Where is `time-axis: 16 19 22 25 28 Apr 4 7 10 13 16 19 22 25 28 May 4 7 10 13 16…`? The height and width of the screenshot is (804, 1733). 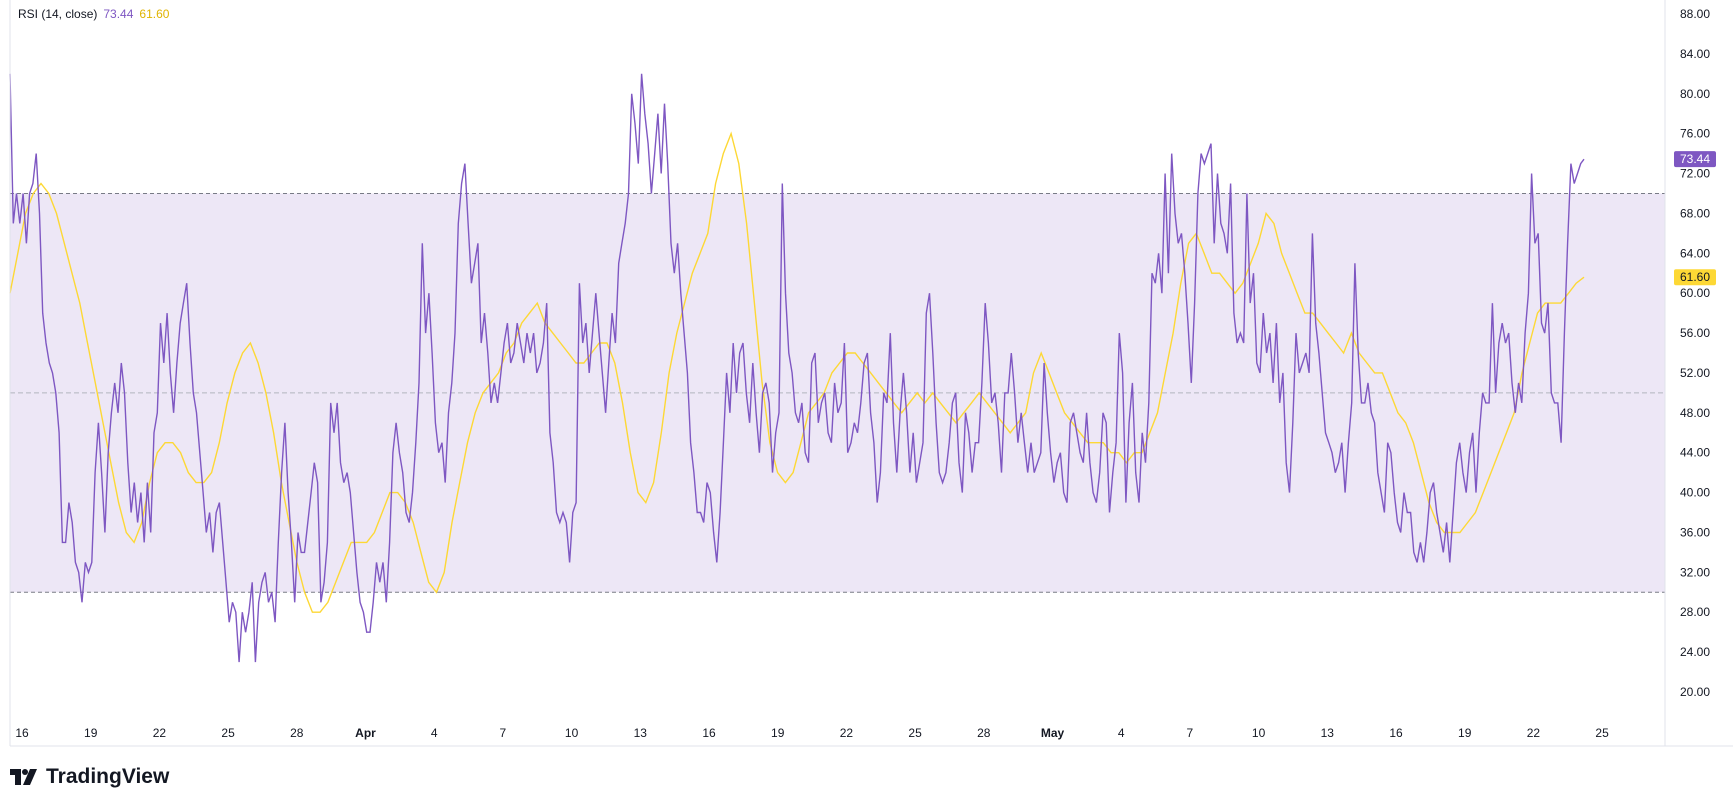 time-axis: 16 19 22 25 28 Apr 4 7 10 13 16 19 22 25 28 May 4 7 10 13 16… is located at coordinates (812, 733).